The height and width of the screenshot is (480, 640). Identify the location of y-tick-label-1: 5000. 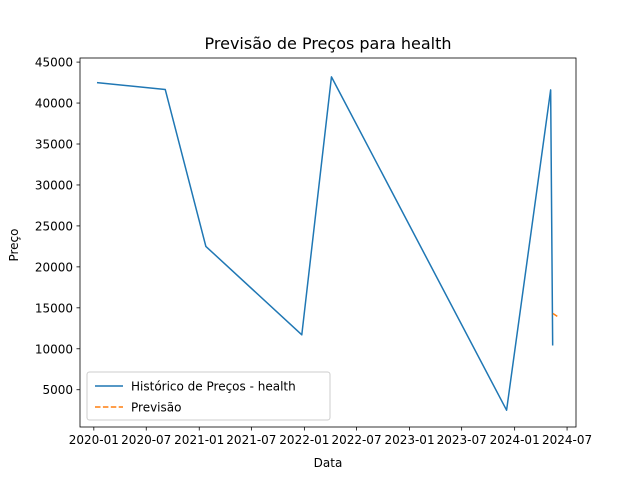
(57, 390).